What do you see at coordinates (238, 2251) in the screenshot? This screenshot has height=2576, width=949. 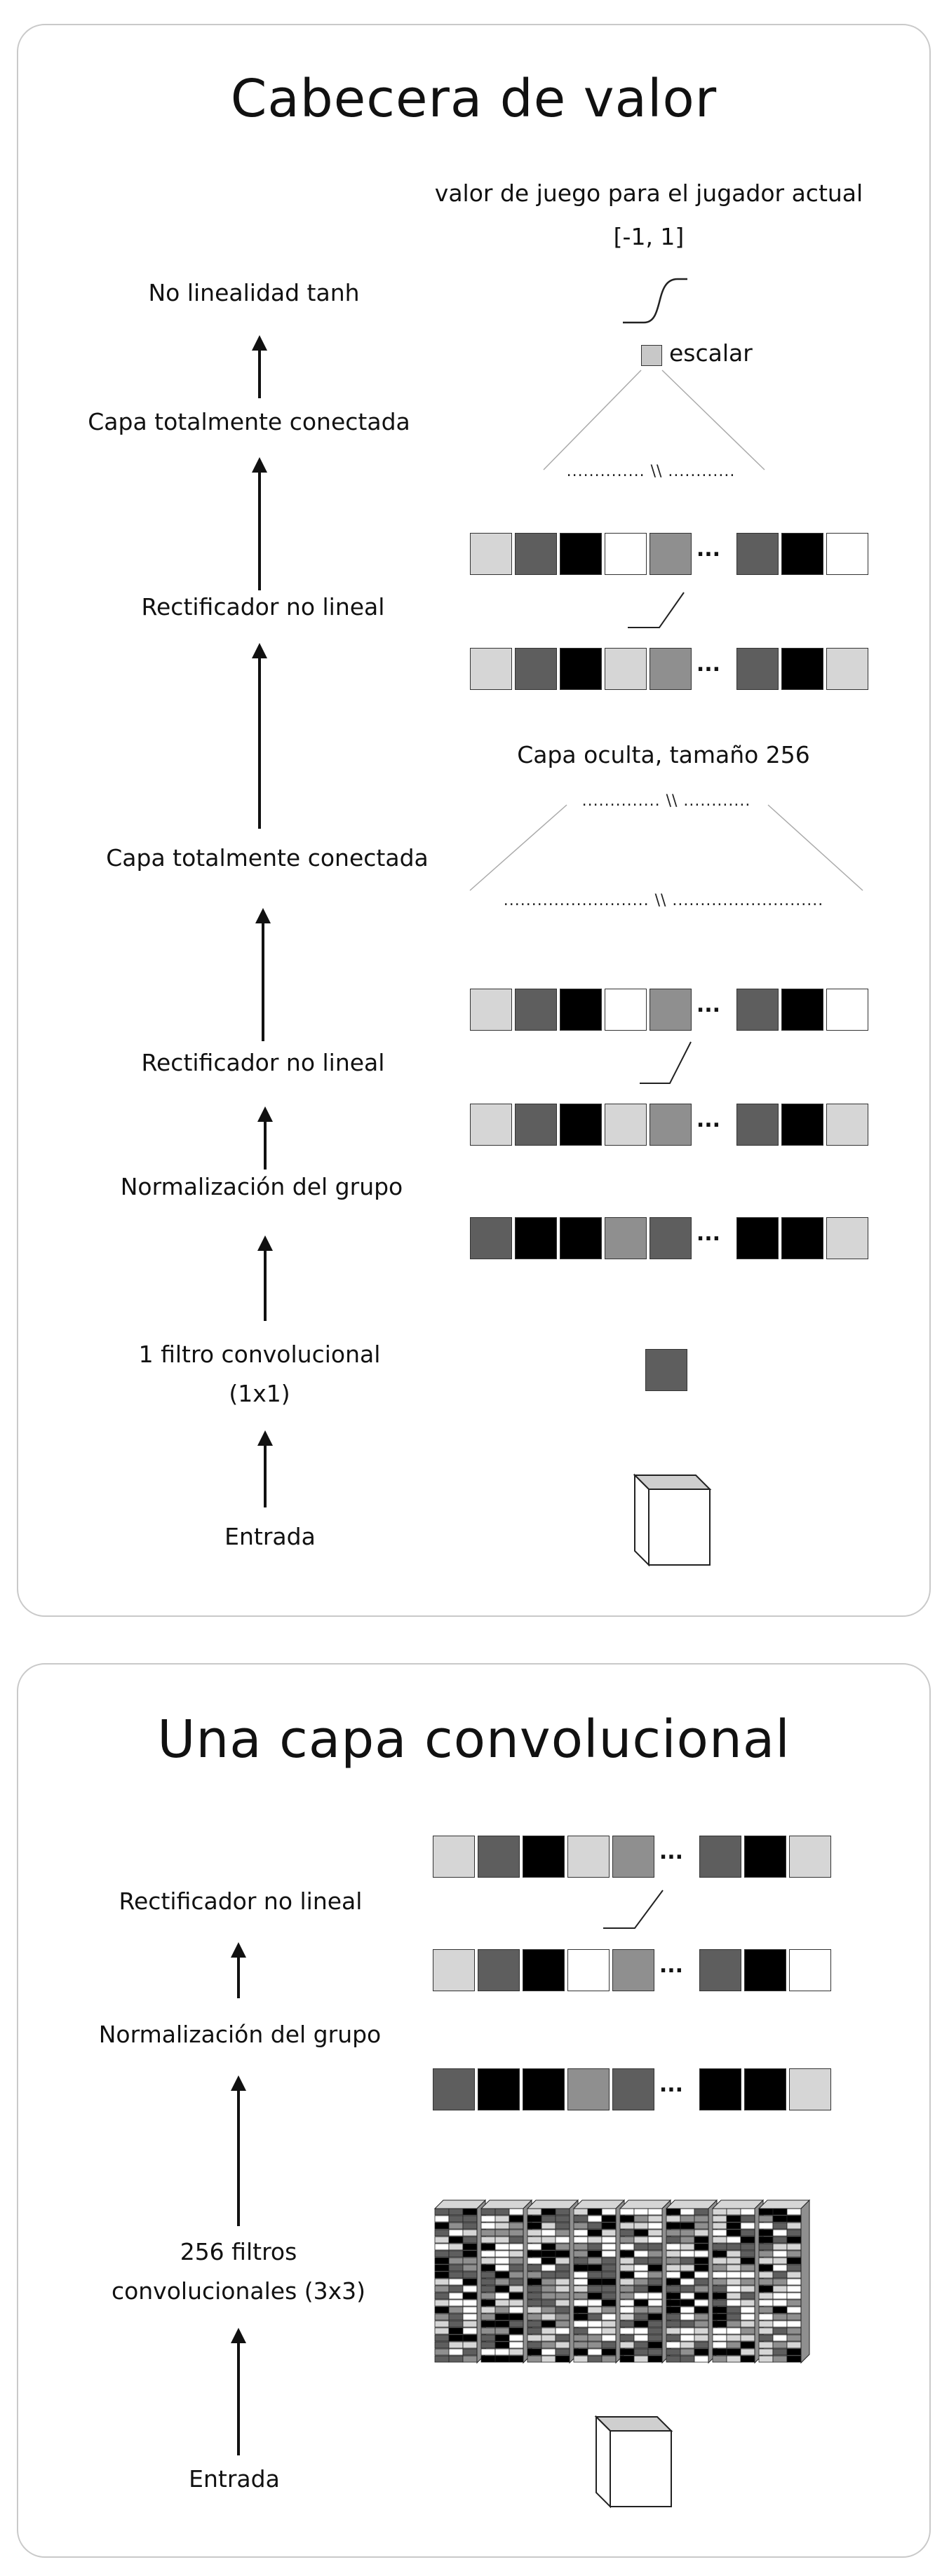 I see `label-filters-line1: 256 filtros` at bounding box center [238, 2251].